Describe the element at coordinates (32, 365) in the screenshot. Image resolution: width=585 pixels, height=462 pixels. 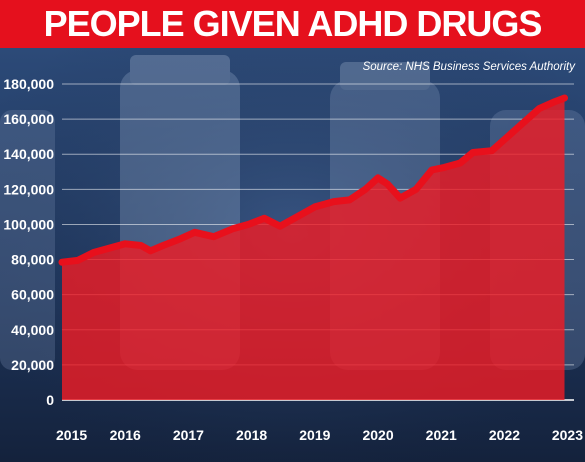
I see `y-tick-label: 20,000` at that location.